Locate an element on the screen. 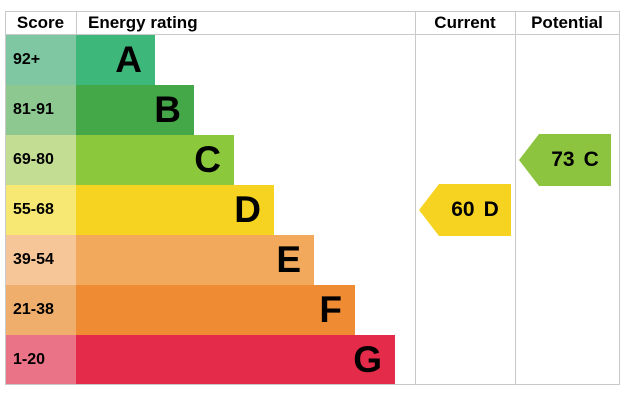 This screenshot has width=626, height=400. band-letter-e: E is located at coordinates (288, 259).